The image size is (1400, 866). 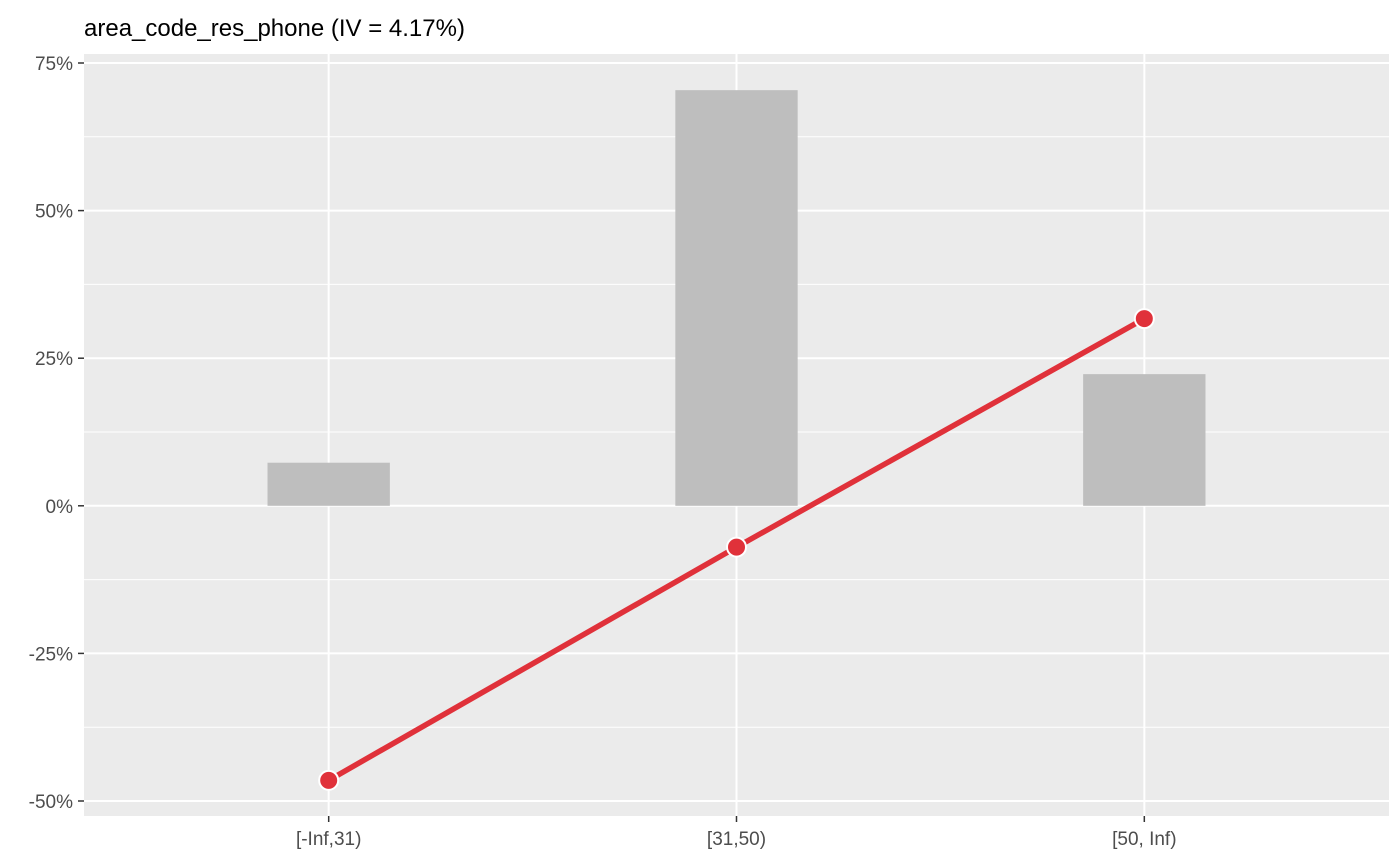 What do you see at coordinates (51, 802) in the screenshot?
I see `y-tick-label: -50%` at bounding box center [51, 802].